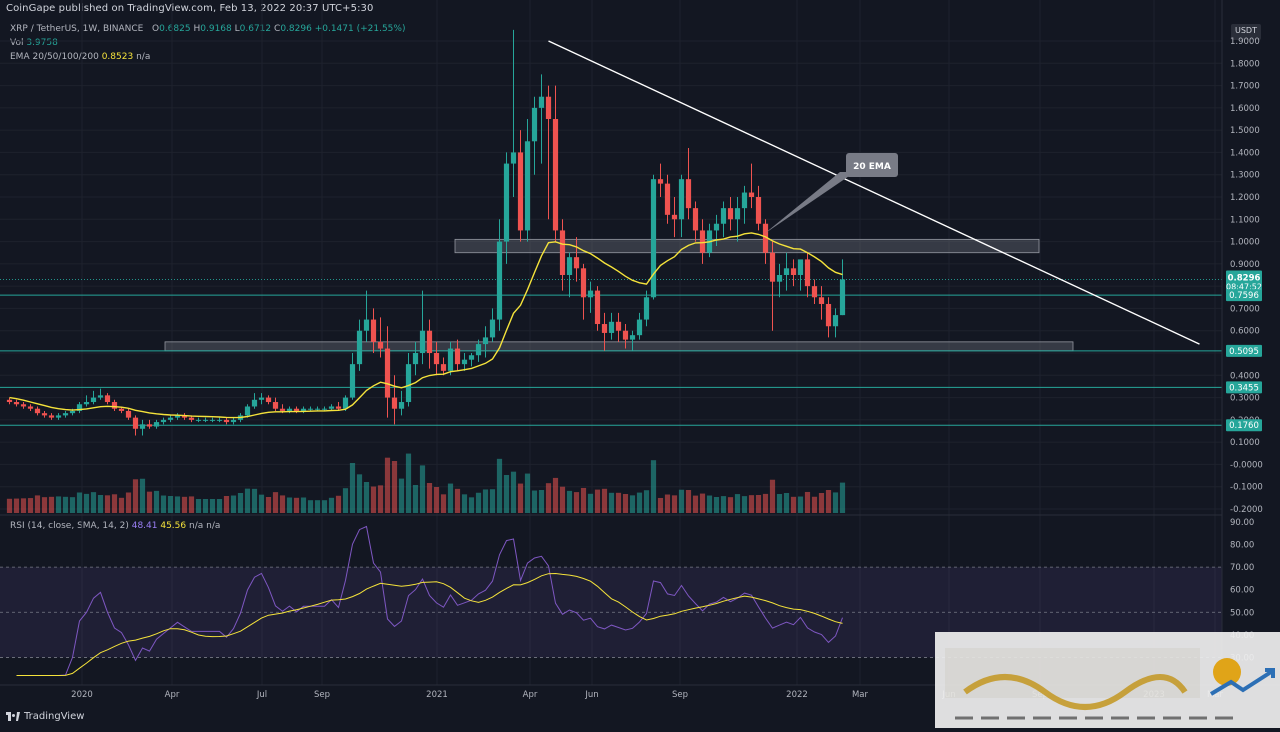  What do you see at coordinates (1245, 265) in the screenshot?
I see `price-tick-label: 0.9000` at bounding box center [1245, 265].